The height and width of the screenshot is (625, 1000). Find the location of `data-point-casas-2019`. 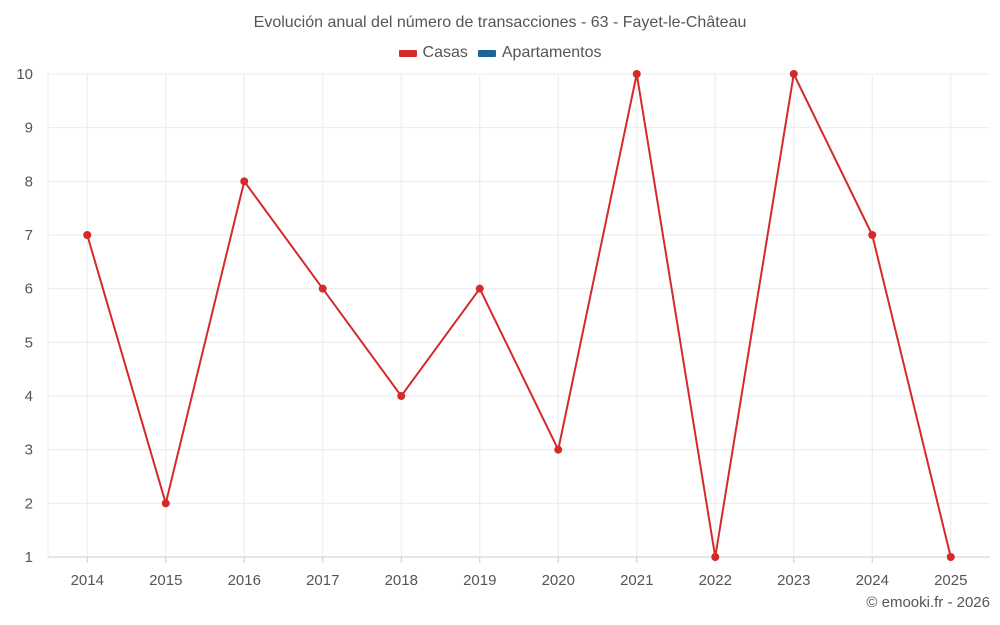

data-point-casas-2019 is located at coordinates (479, 288).